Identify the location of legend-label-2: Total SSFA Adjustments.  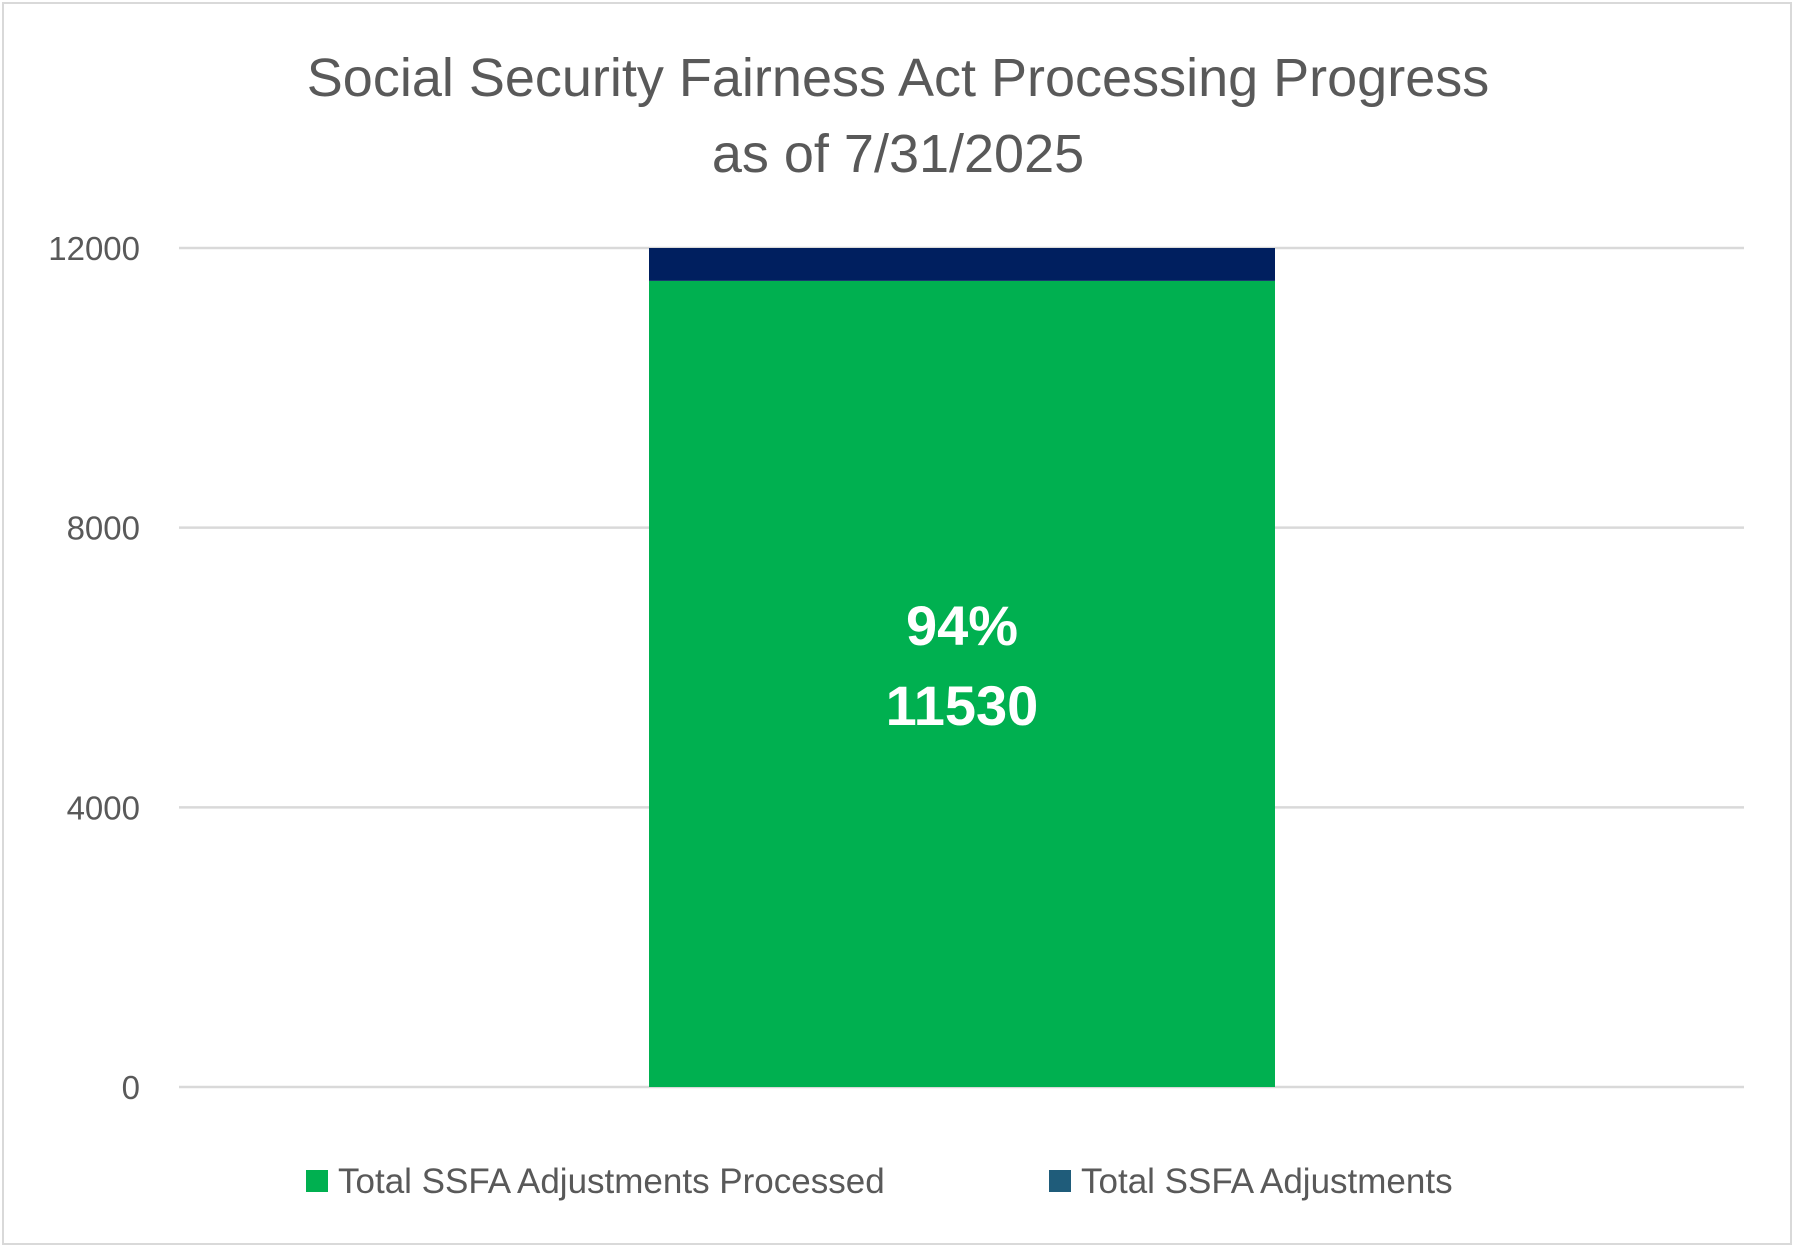
(1267, 1181).